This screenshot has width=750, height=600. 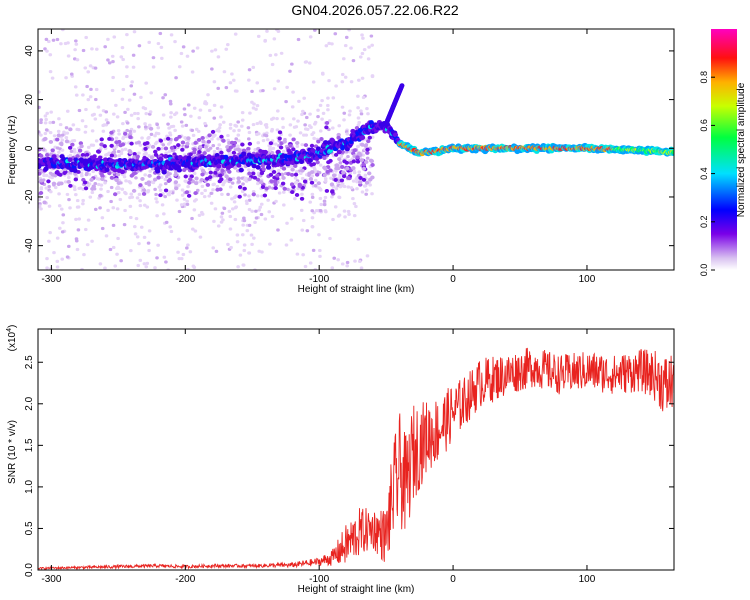 What do you see at coordinates (375, 10) in the screenshot?
I see `figure-title: GN04.2026.057.22.06.R22` at bounding box center [375, 10].